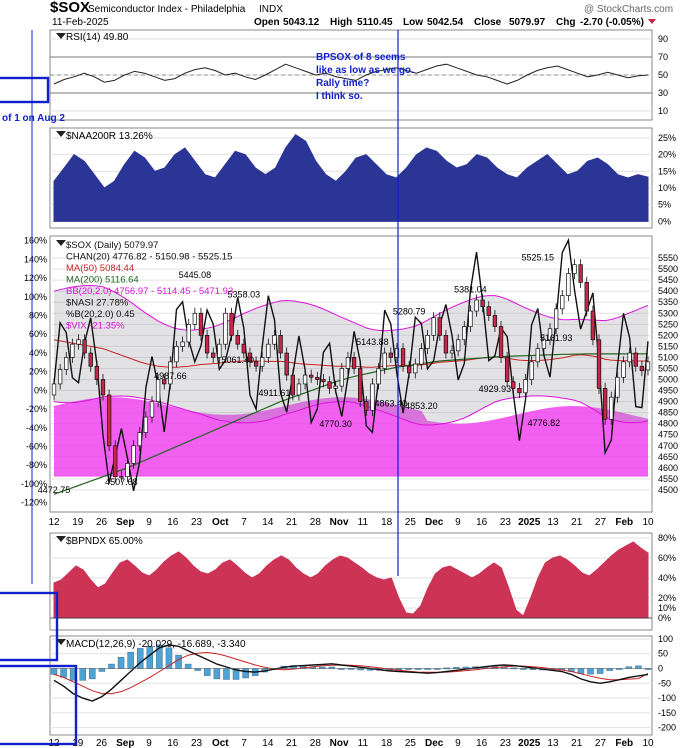  What do you see at coordinates (663, 93) in the screenshot?
I see `y-tick-label-rsi: 30` at bounding box center [663, 93].